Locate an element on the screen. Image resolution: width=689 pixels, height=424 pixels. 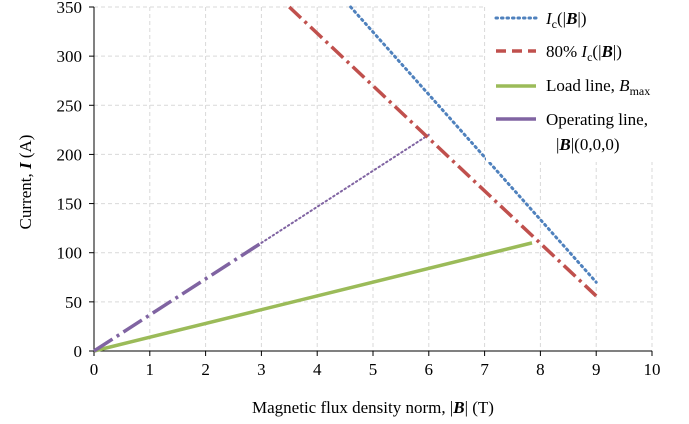
legend-label-ic80: 80% Ic(|B|) is located at coordinates (584, 53).